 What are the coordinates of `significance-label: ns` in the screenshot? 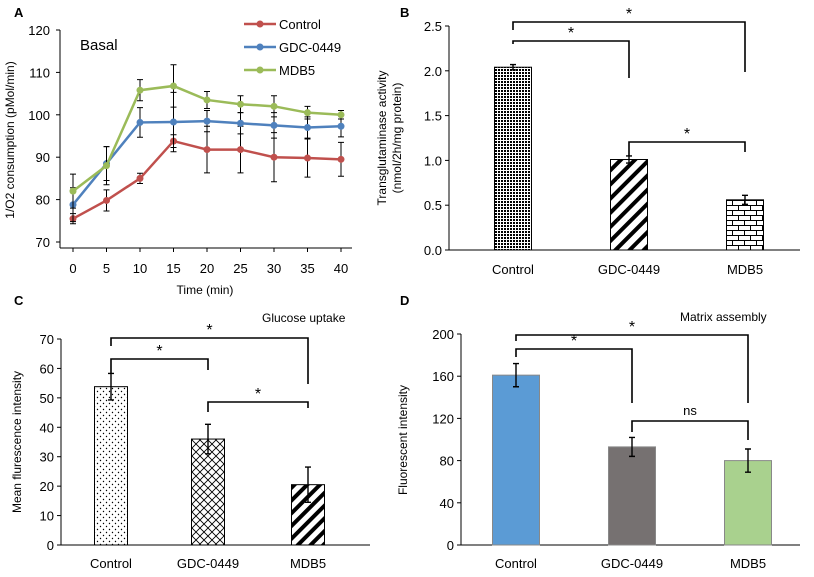 It's located at (690, 410).